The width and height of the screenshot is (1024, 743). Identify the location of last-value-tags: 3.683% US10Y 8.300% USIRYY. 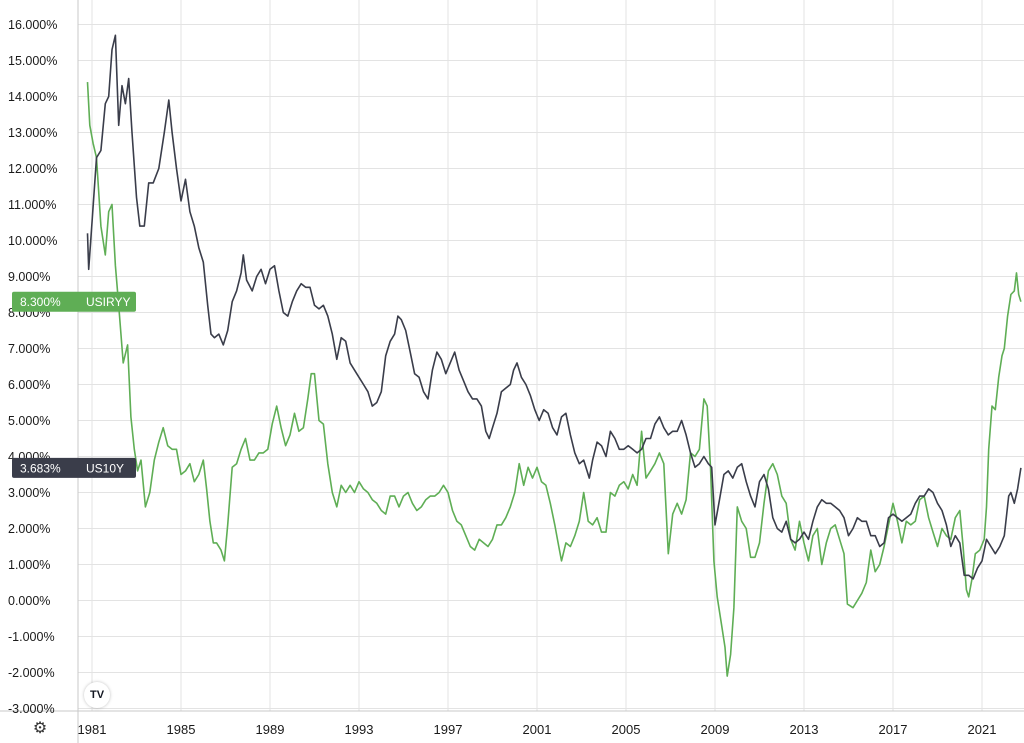
(74, 384).